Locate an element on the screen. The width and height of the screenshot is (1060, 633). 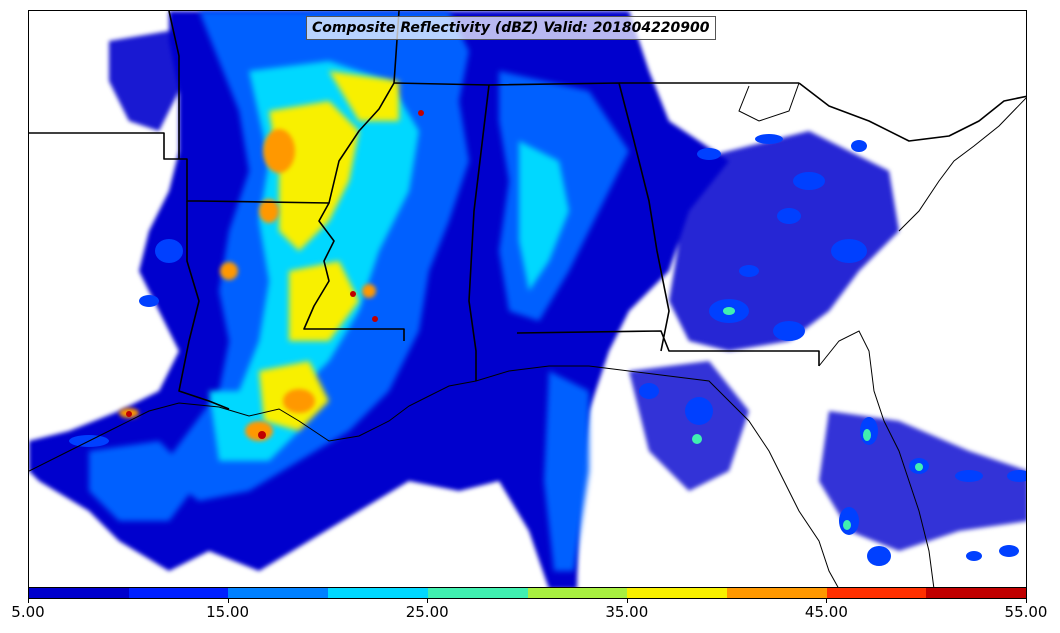
colorbar-ticks: 5.00 15.00 25.00 35.00 45.00 55.00 is located at coordinates (530, 614).